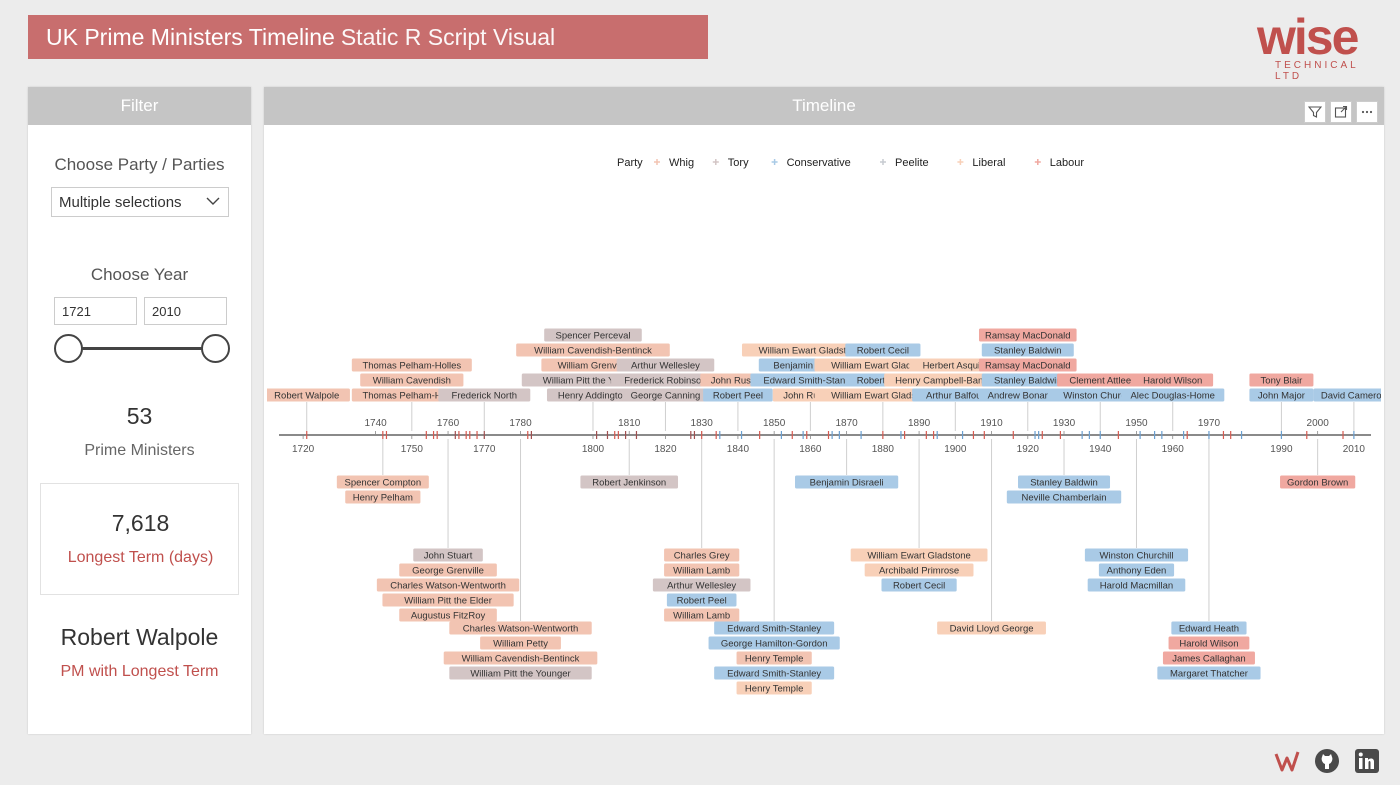 The image size is (1400, 785). What do you see at coordinates (1064, 498) in the screenshot?
I see `pm-label: Neville Chamberlain` at bounding box center [1064, 498].